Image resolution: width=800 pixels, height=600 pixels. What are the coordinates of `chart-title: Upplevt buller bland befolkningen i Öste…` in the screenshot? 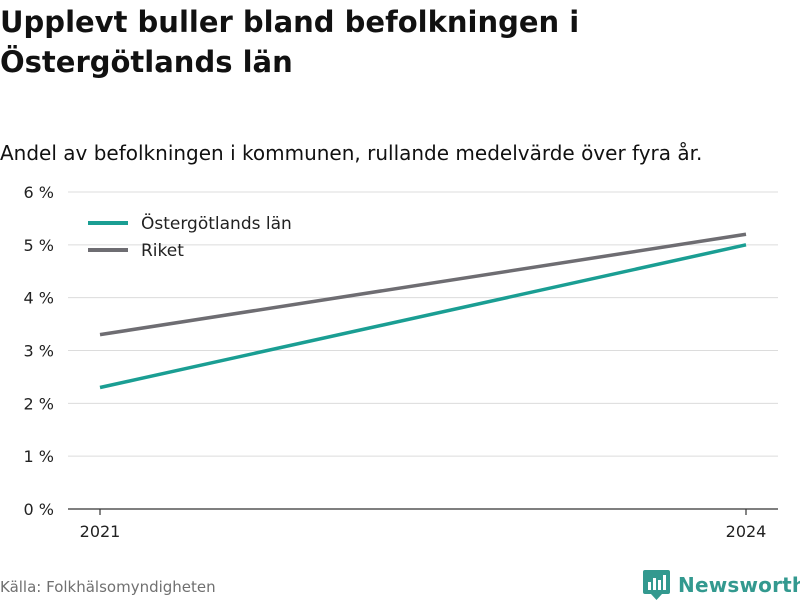 It's located at (290, 42).